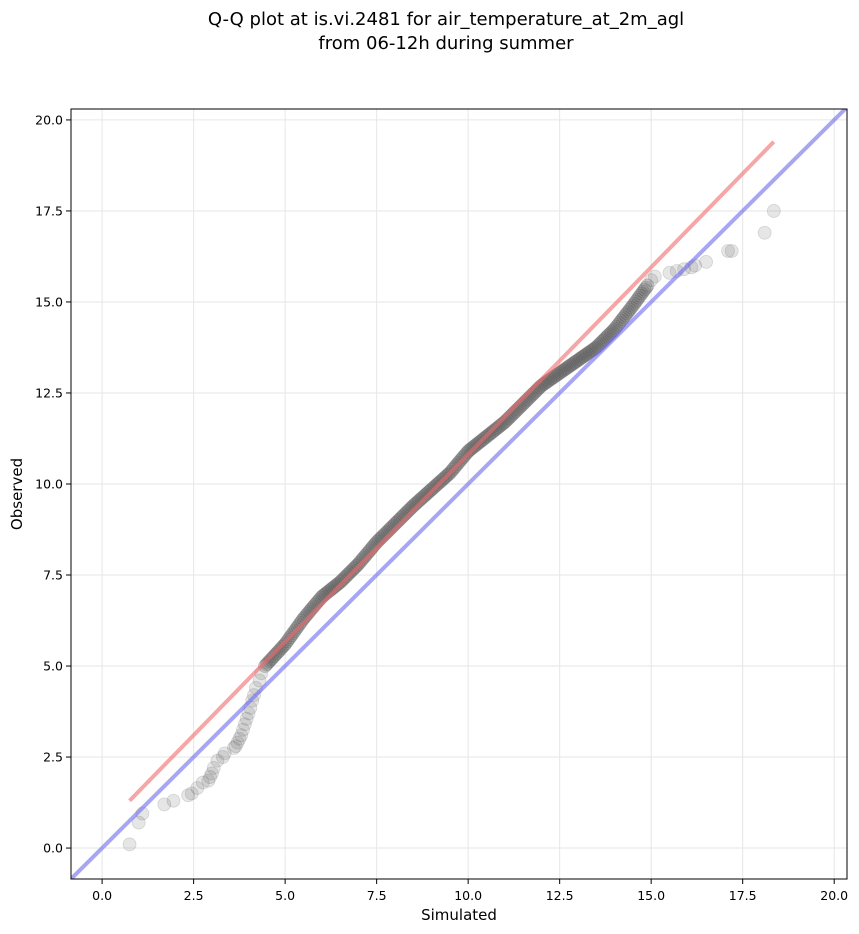 Image resolution: width=859 pixels, height=934 pixels. What do you see at coordinates (285, 895) in the screenshot?
I see `x-tick-label: 5.0` at bounding box center [285, 895].